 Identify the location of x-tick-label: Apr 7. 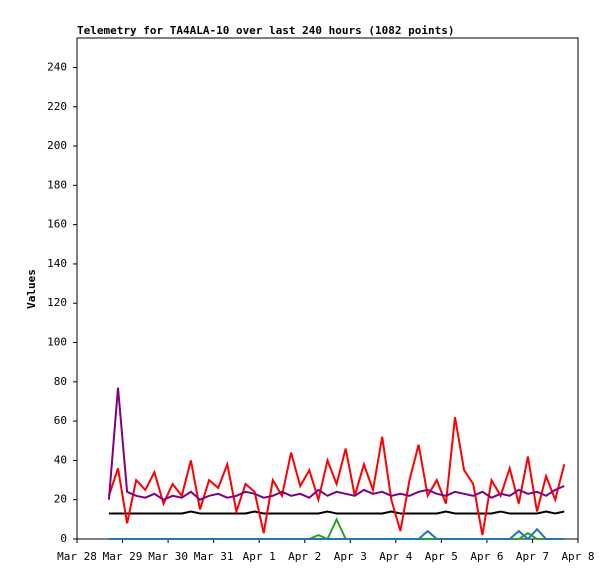
(532, 556).